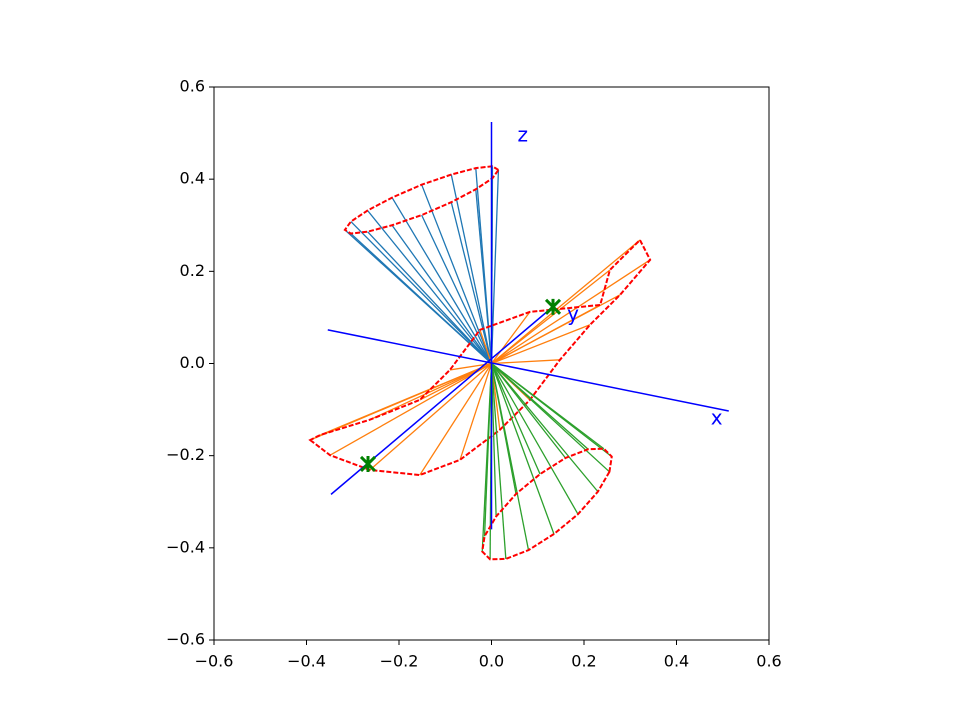 The width and height of the screenshot is (960, 720). I want to click on x-tick-label: −0.6, so click(214, 661).